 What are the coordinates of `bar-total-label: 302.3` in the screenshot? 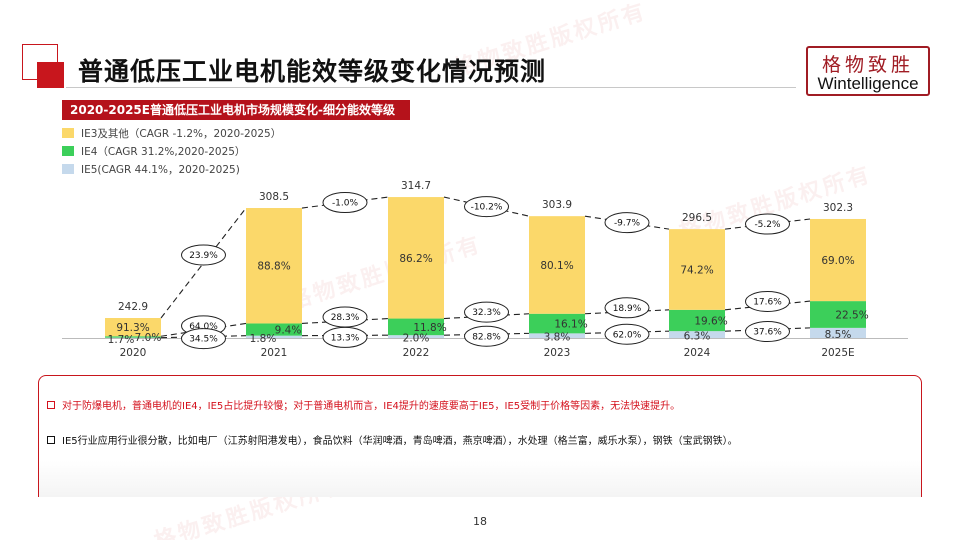 It's located at (838, 208).